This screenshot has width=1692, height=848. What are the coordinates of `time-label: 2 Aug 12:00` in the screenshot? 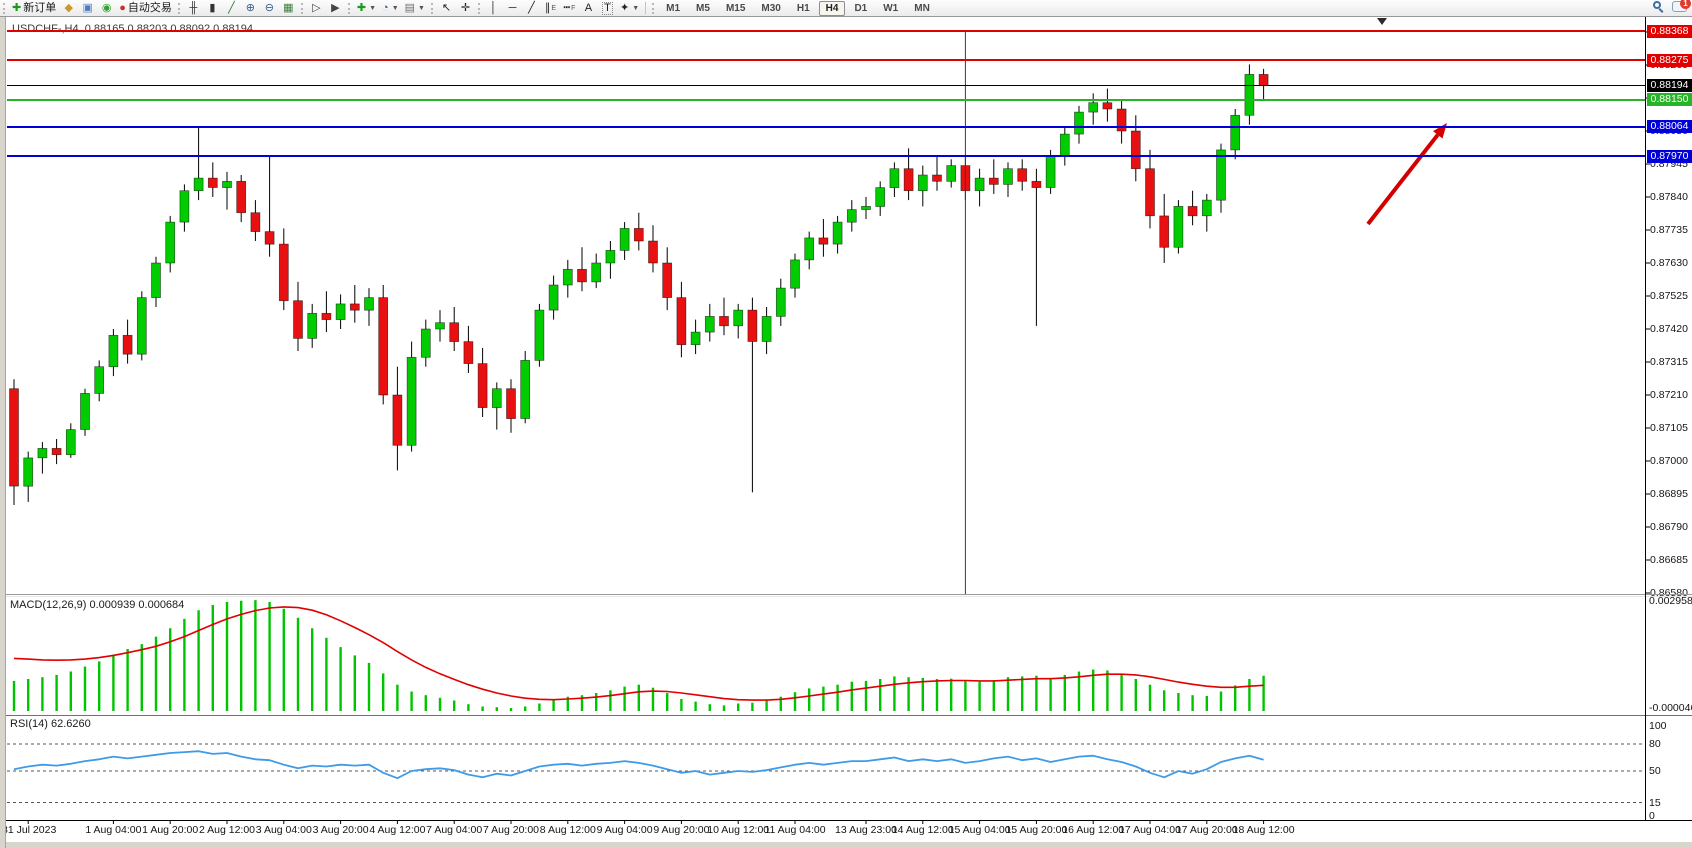 It's located at (227, 830).